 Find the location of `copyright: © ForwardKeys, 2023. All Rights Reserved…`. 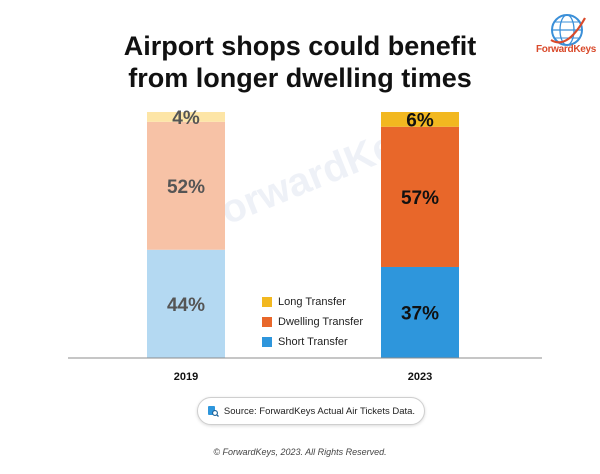

copyright: © ForwardKeys, 2023. All Rights Reserved… is located at coordinates (300, 452).